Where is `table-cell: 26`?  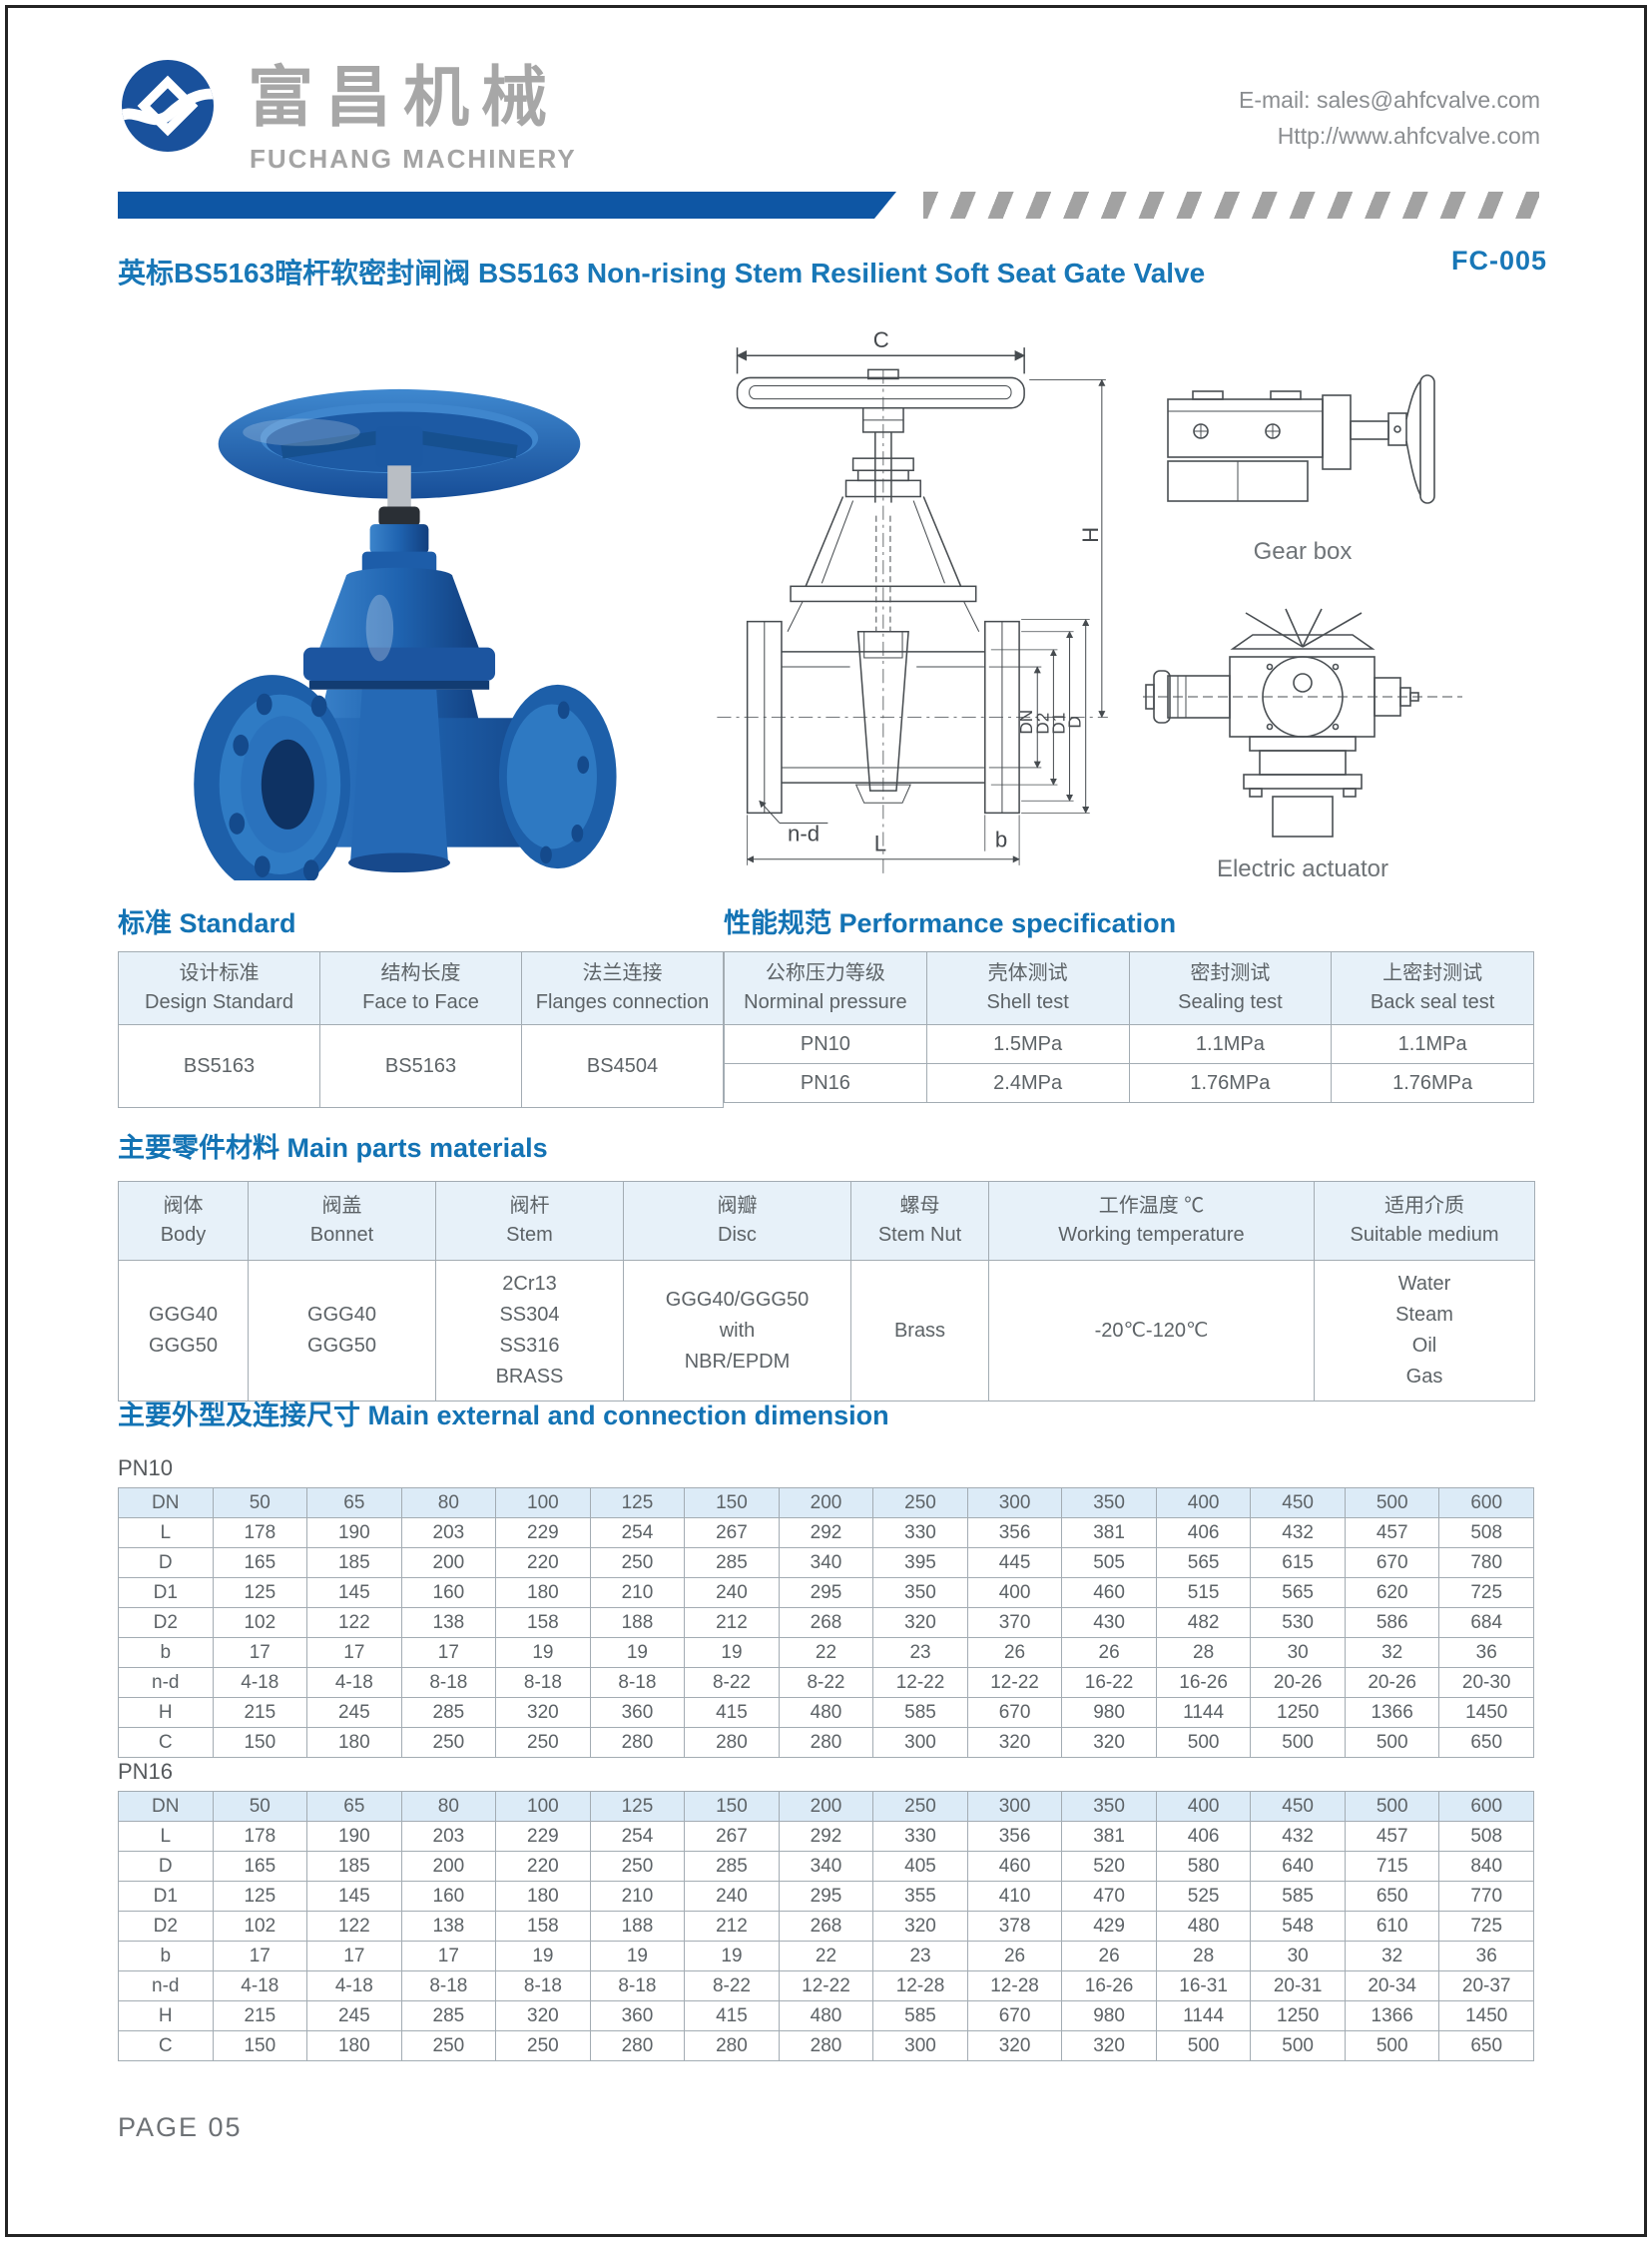 table-cell: 26 is located at coordinates (1109, 1652).